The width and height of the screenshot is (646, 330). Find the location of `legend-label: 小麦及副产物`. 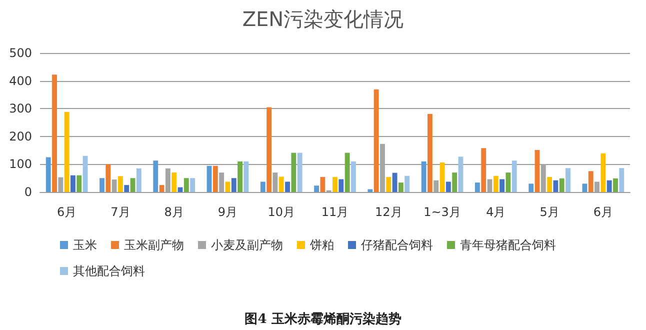

legend-label: 小麦及副产物 is located at coordinates (247, 245).